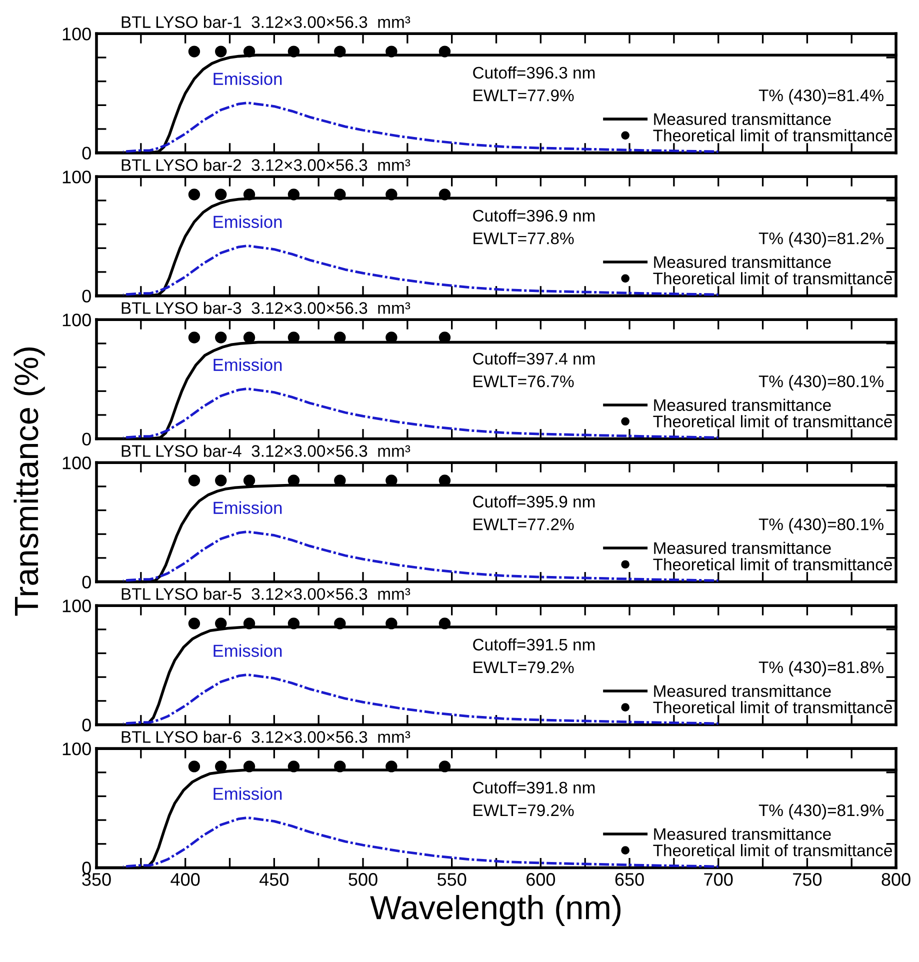  Describe the element at coordinates (495, 910) in the screenshot. I see `x-axis-title: Wavelength (nm)` at that location.